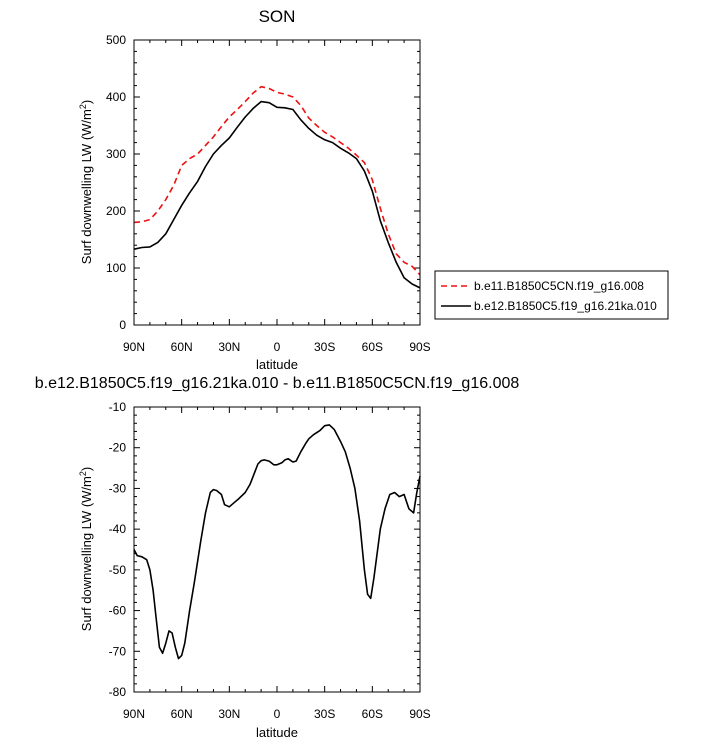 Image resolution: width=717 pixels, height=746 pixels. Describe the element at coordinates (83, 106) in the screenshot. I see `top-y-axis-label-sup: 2` at that location.